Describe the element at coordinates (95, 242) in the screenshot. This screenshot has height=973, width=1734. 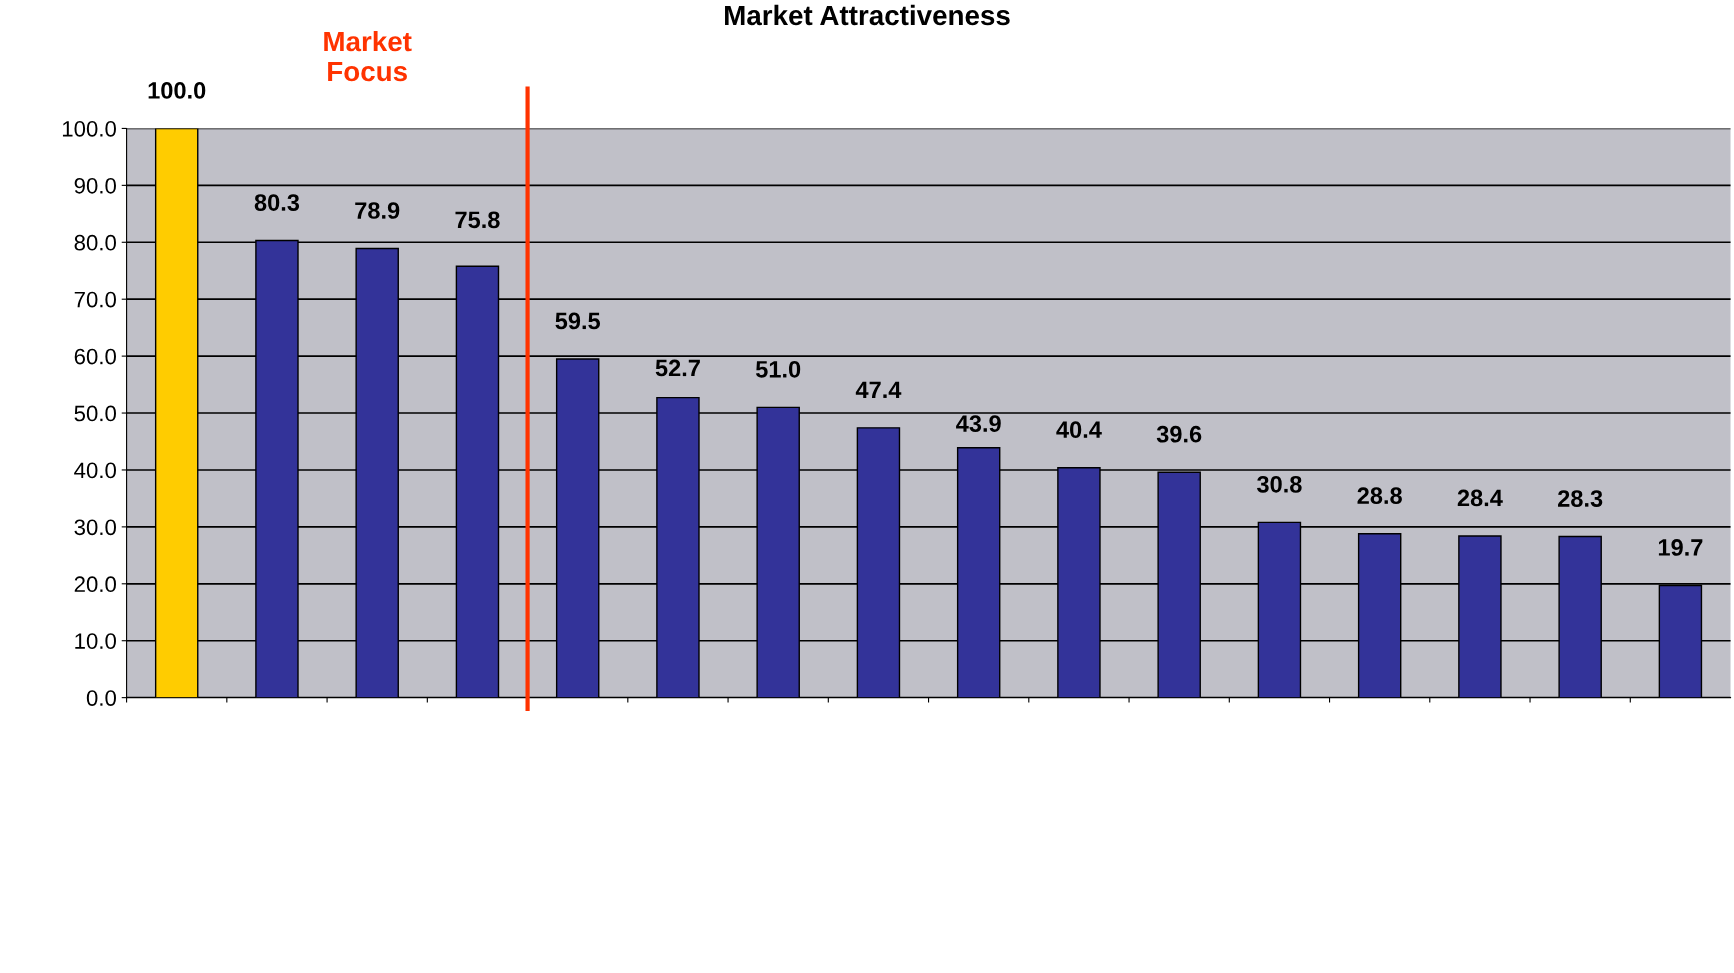
I see `y-tick-label: 80.0` at that location.